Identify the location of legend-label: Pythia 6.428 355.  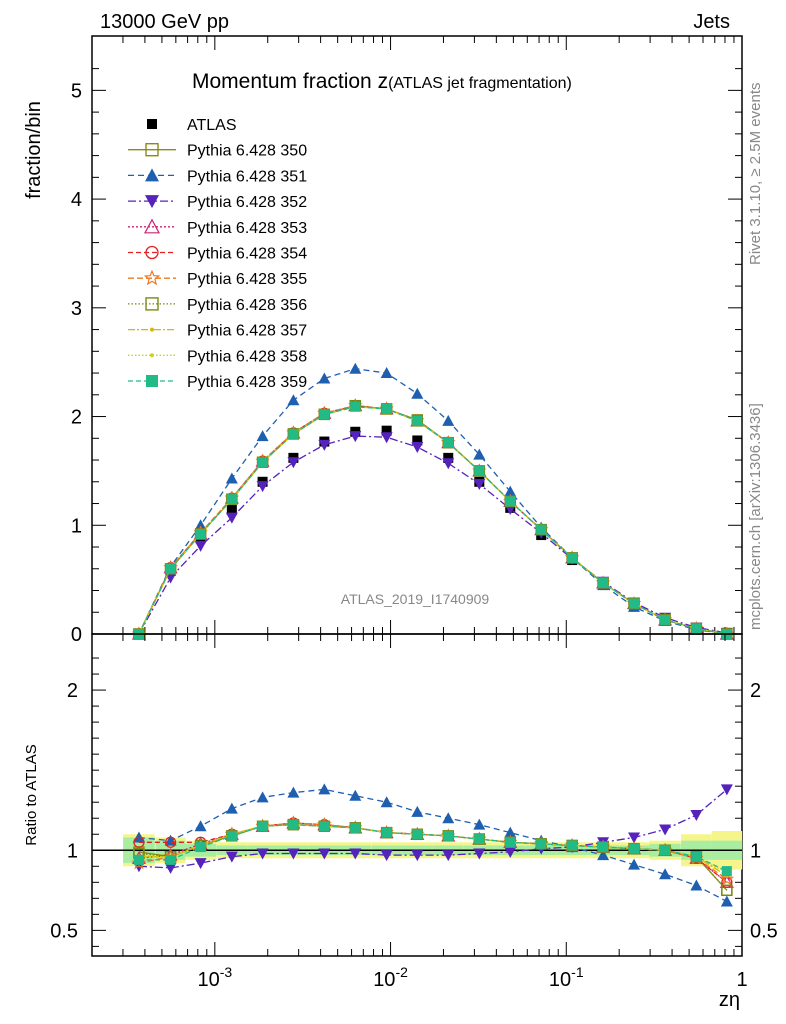
(247, 279).